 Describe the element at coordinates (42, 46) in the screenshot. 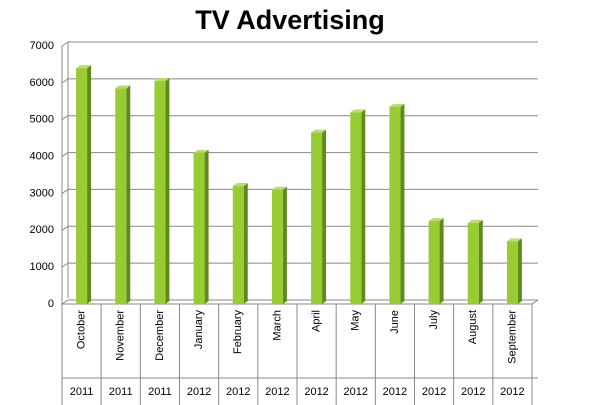

I see `y-tick-label: 7000` at that location.